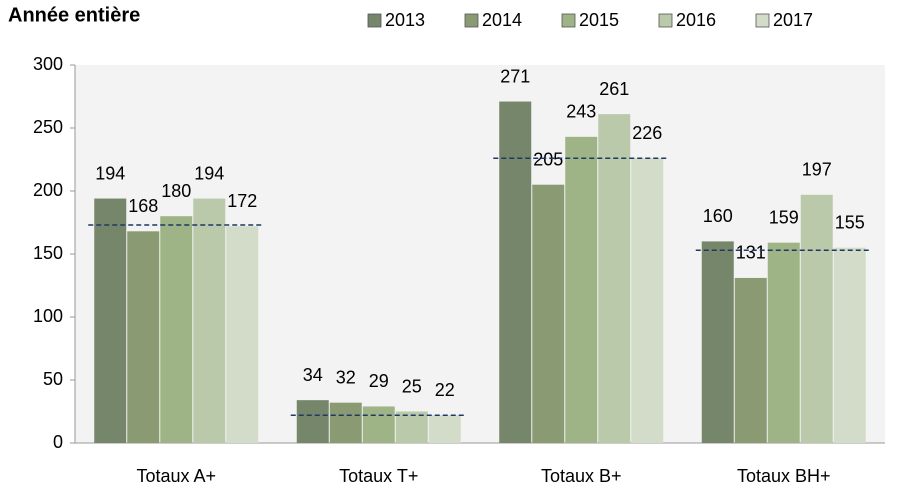  What do you see at coordinates (647, 133) in the screenshot?
I see `value-label: 226` at bounding box center [647, 133].